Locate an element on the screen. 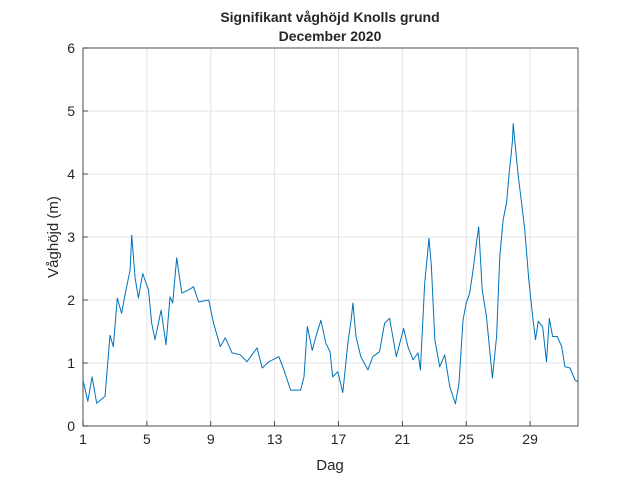  x-tick-label: 21 is located at coordinates (403, 439).